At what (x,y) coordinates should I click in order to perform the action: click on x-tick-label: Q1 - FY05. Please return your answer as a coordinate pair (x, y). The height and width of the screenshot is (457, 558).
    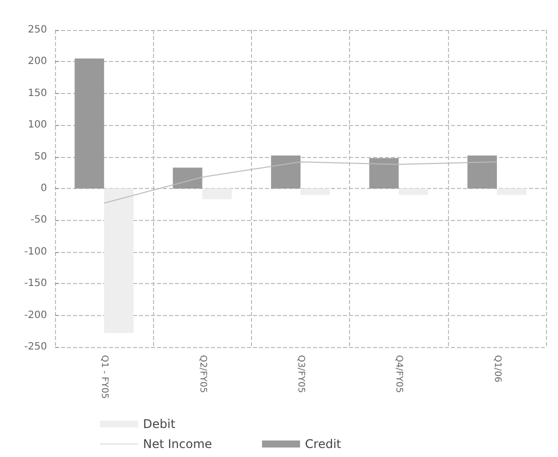
    Looking at the image, I should click on (104, 377).